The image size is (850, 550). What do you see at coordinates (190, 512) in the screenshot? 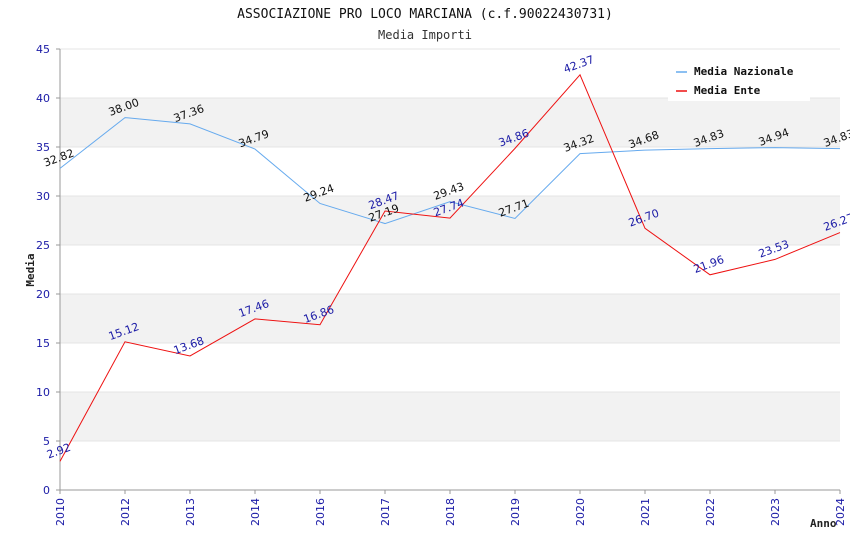
I see `x-tick-label: 2013` at bounding box center [190, 512].